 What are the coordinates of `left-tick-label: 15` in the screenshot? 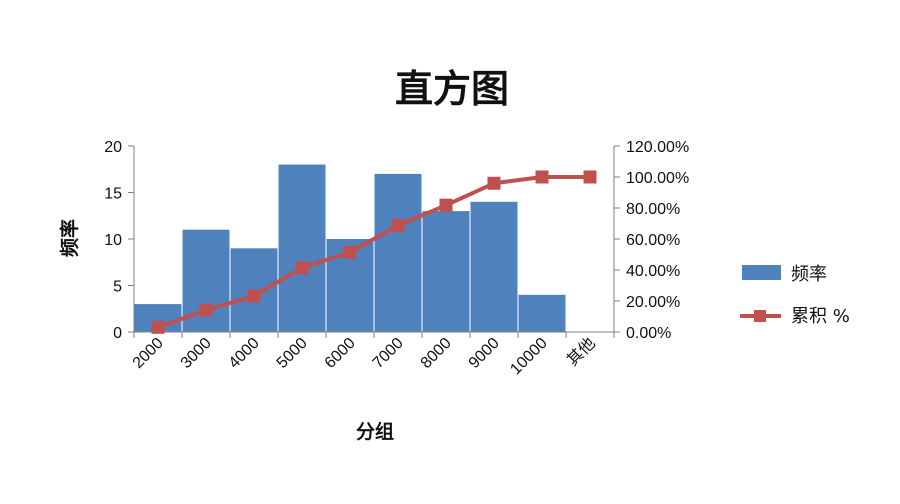 It's located at (113, 194).